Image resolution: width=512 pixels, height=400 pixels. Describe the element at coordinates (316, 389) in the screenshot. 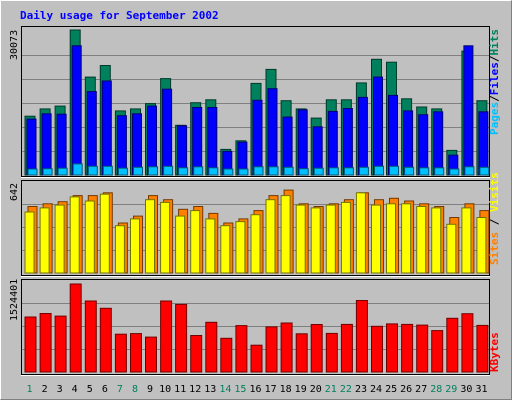

I see `x-label-day-20: 20` at that location.